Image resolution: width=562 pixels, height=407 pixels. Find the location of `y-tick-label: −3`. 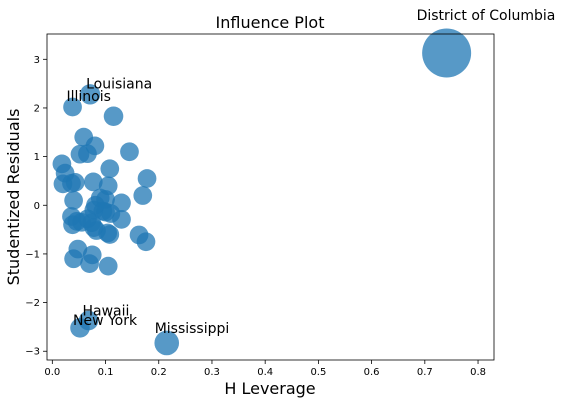

y-tick-label: −3 is located at coordinates (32, 352).